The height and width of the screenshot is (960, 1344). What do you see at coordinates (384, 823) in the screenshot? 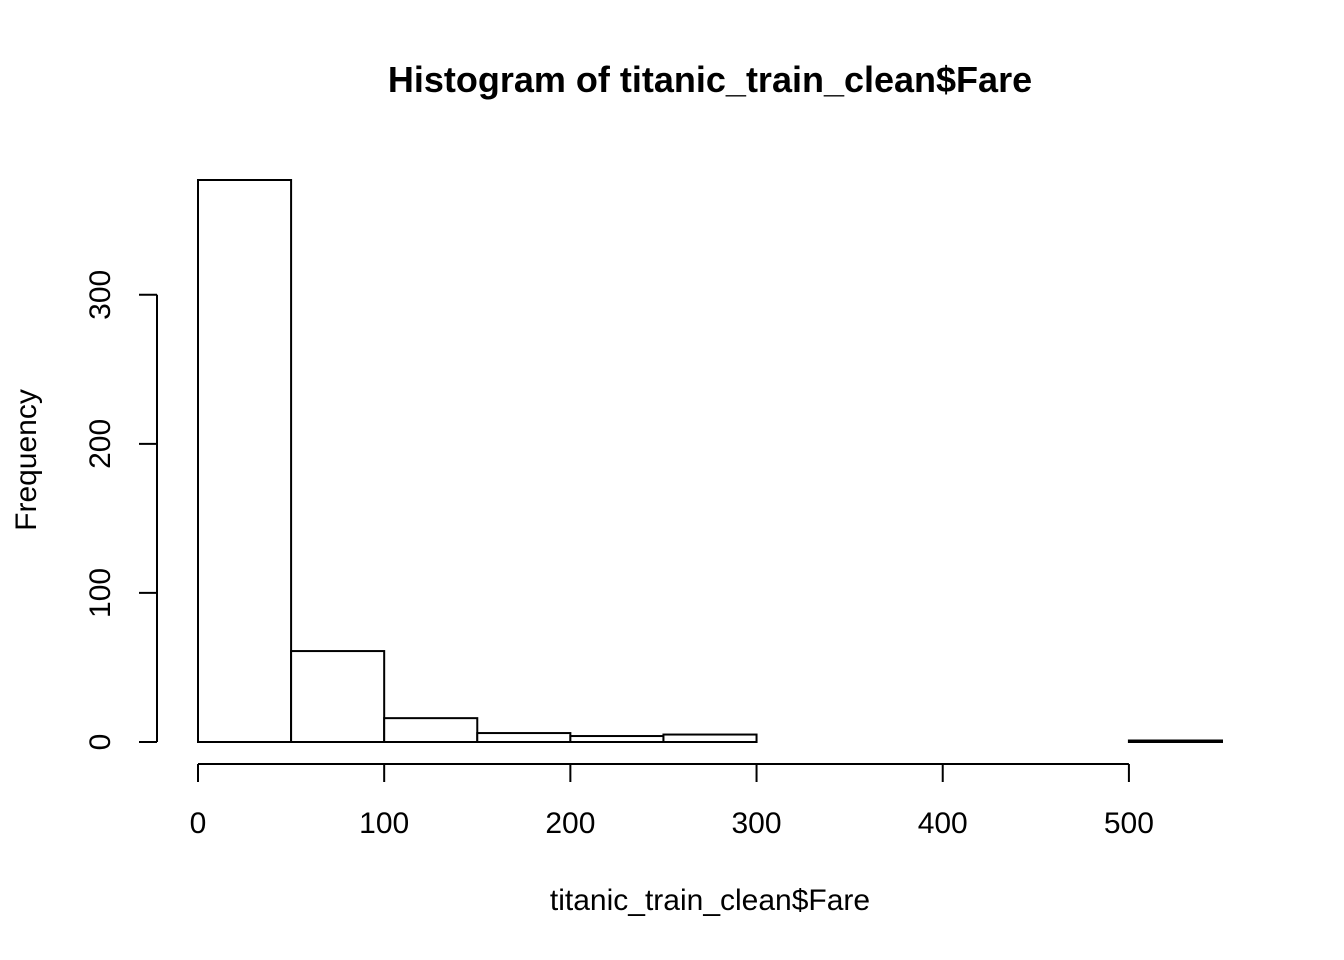
I see `x-tick-label-1: 100` at bounding box center [384, 823].